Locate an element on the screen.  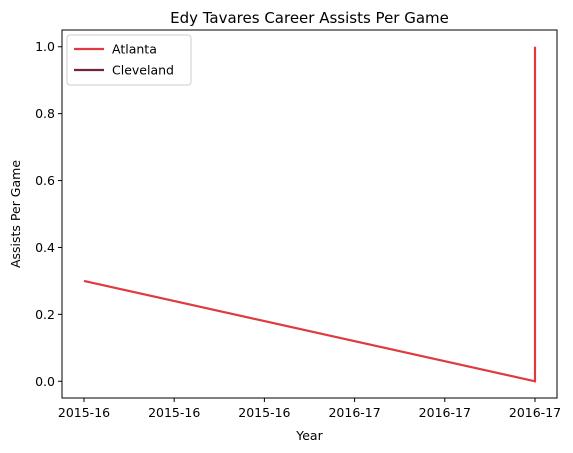
y-tick-label: 0.0 is located at coordinates (45, 381).